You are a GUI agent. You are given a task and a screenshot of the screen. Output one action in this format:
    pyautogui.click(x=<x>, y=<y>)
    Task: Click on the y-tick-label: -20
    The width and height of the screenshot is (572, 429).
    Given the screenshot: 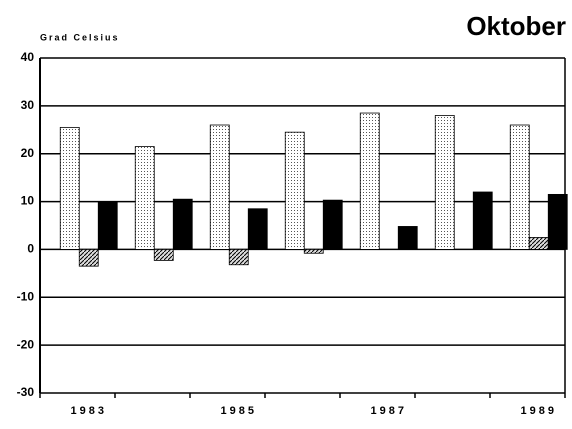 What is the action you would take?
    pyautogui.click(x=26, y=344)
    